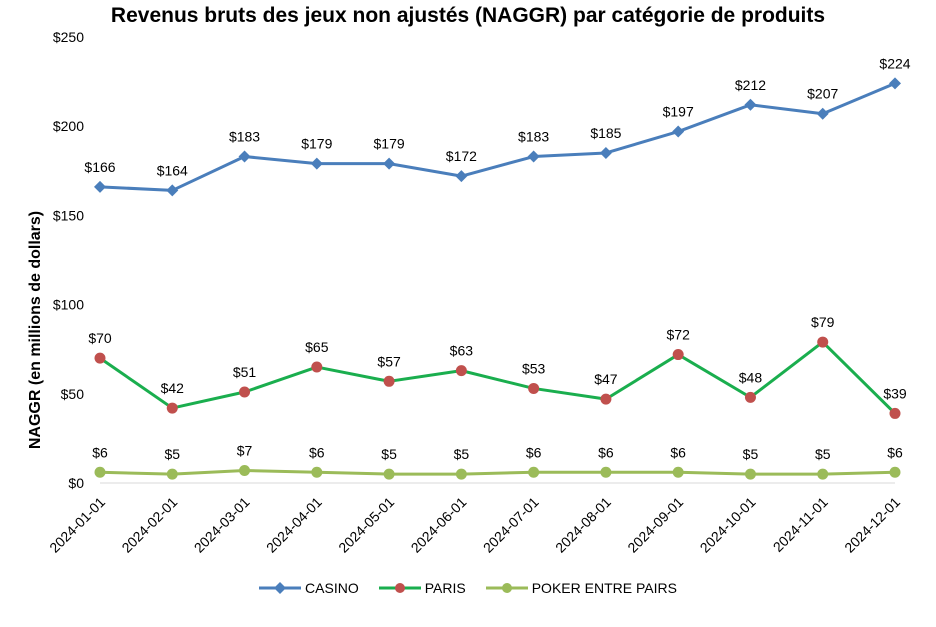 The image size is (936, 627). What do you see at coordinates (750, 85) in the screenshot?
I see `data-label: $212` at bounding box center [750, 85].